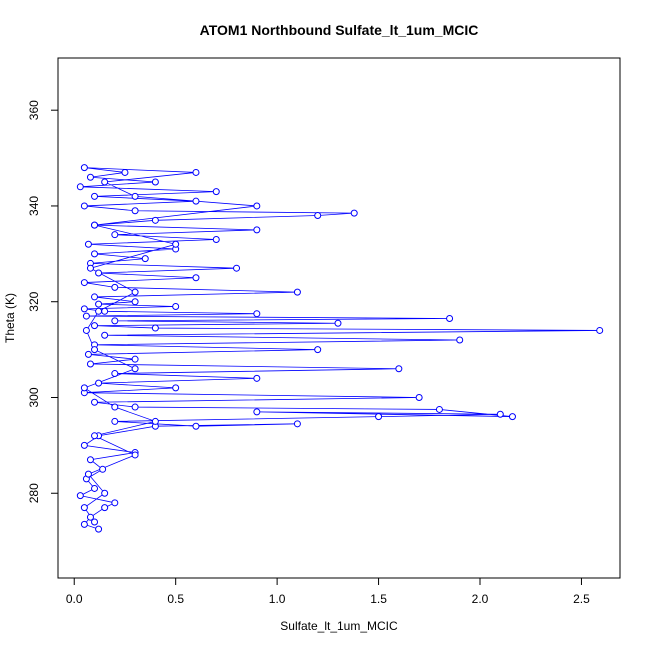 This screenshot has height=650, width=650. What do you see at coordinates (378, 599) in the screenshot?
I see `x-tick-label: 1.5` at bounding box center [378, 599].